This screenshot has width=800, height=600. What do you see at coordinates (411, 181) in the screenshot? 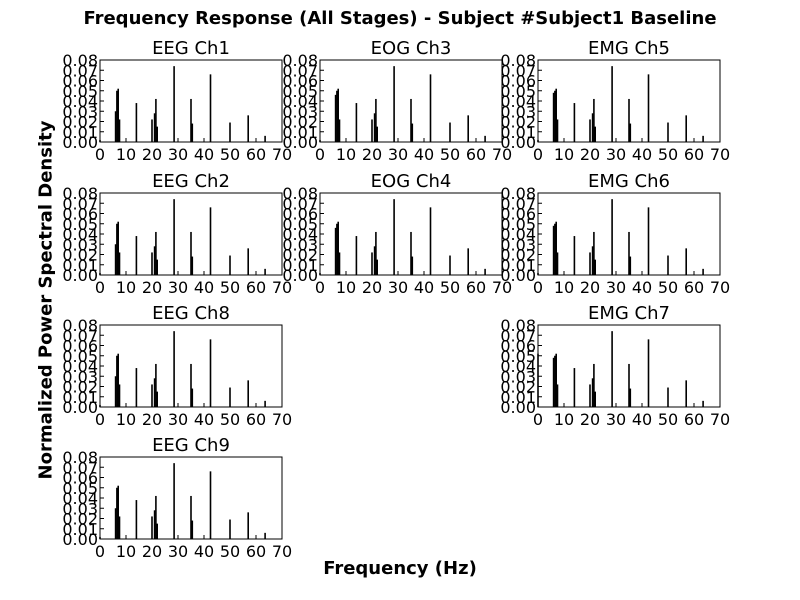
I see `subplot-title: EOG Ch4` at bounding box center [411, 181].